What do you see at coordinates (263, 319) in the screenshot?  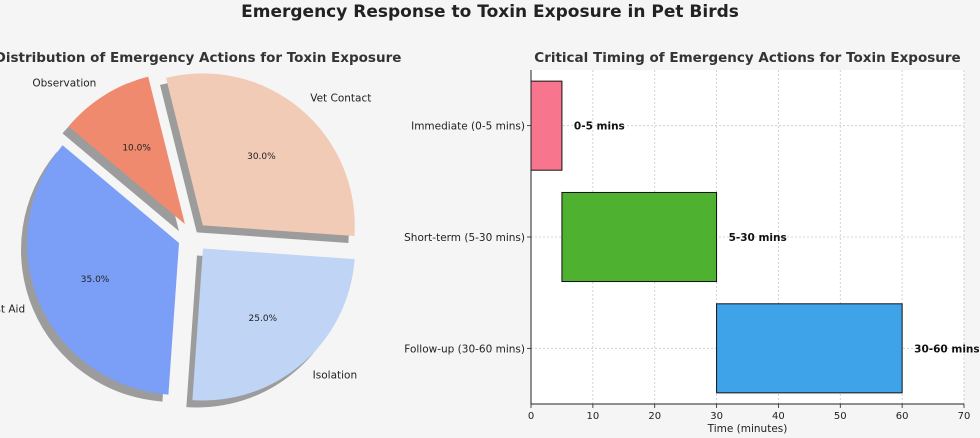 I see `pie-pct-label: 25.0%` at bounding box center [263, 319].